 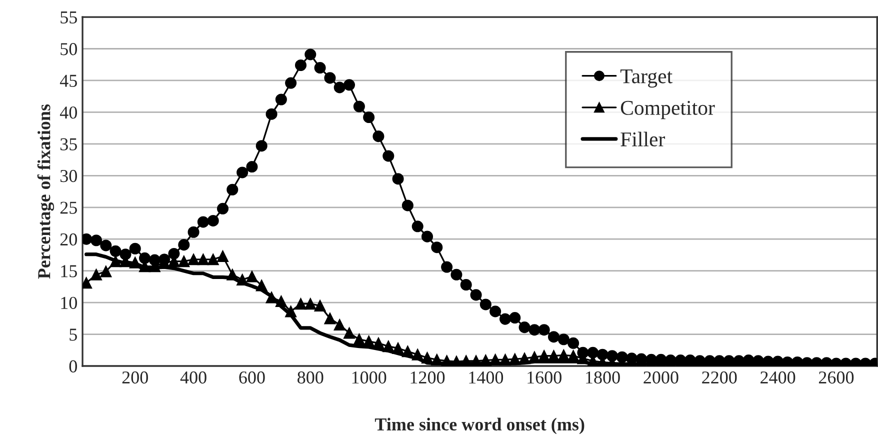 I want to click on y-tick-label: 0, so click(x=73, y=366).